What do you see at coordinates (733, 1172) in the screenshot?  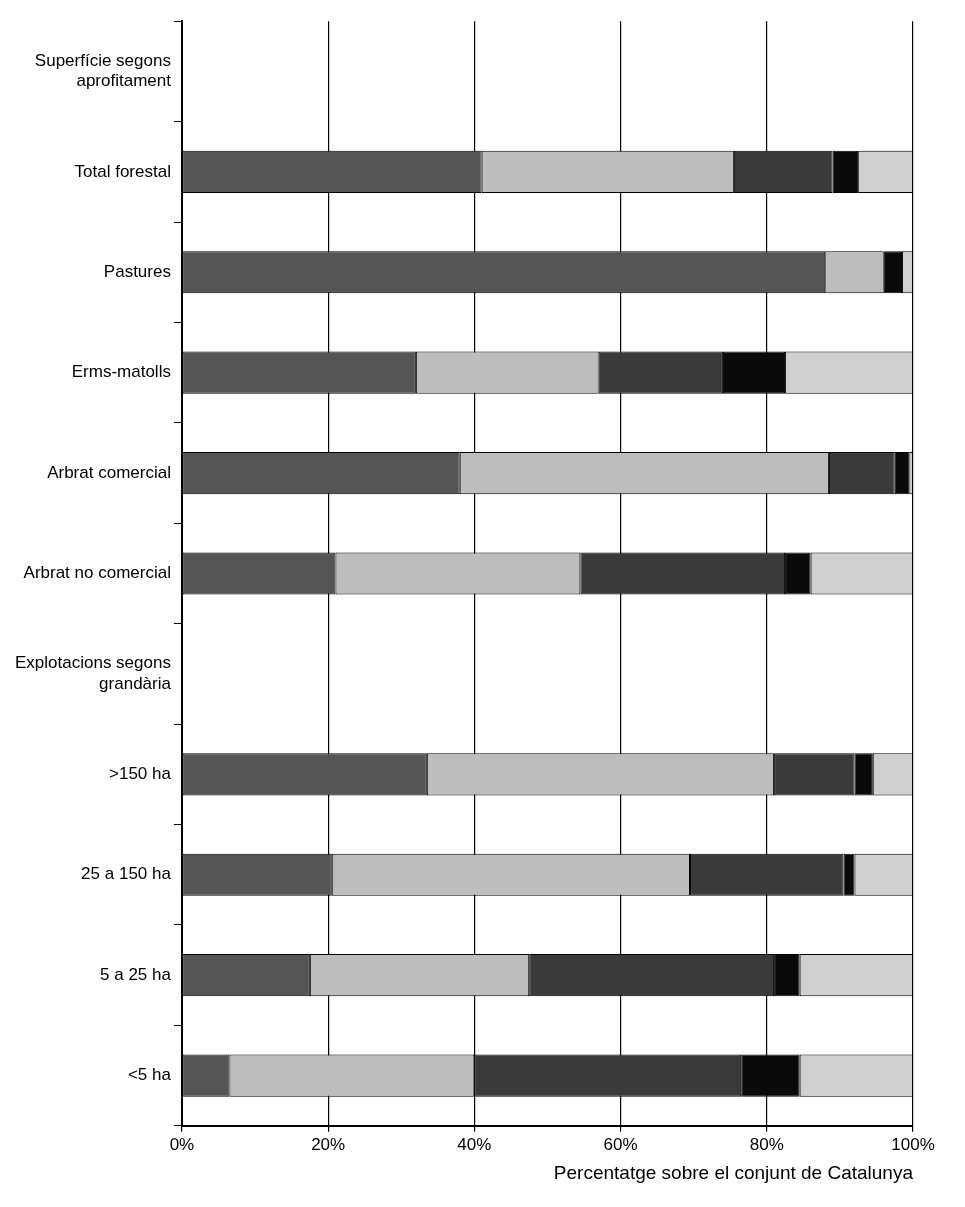 I see `x-axis-title: Percentatge sobre el conjunt de Catalunya` at bounding box center [733, 1172].